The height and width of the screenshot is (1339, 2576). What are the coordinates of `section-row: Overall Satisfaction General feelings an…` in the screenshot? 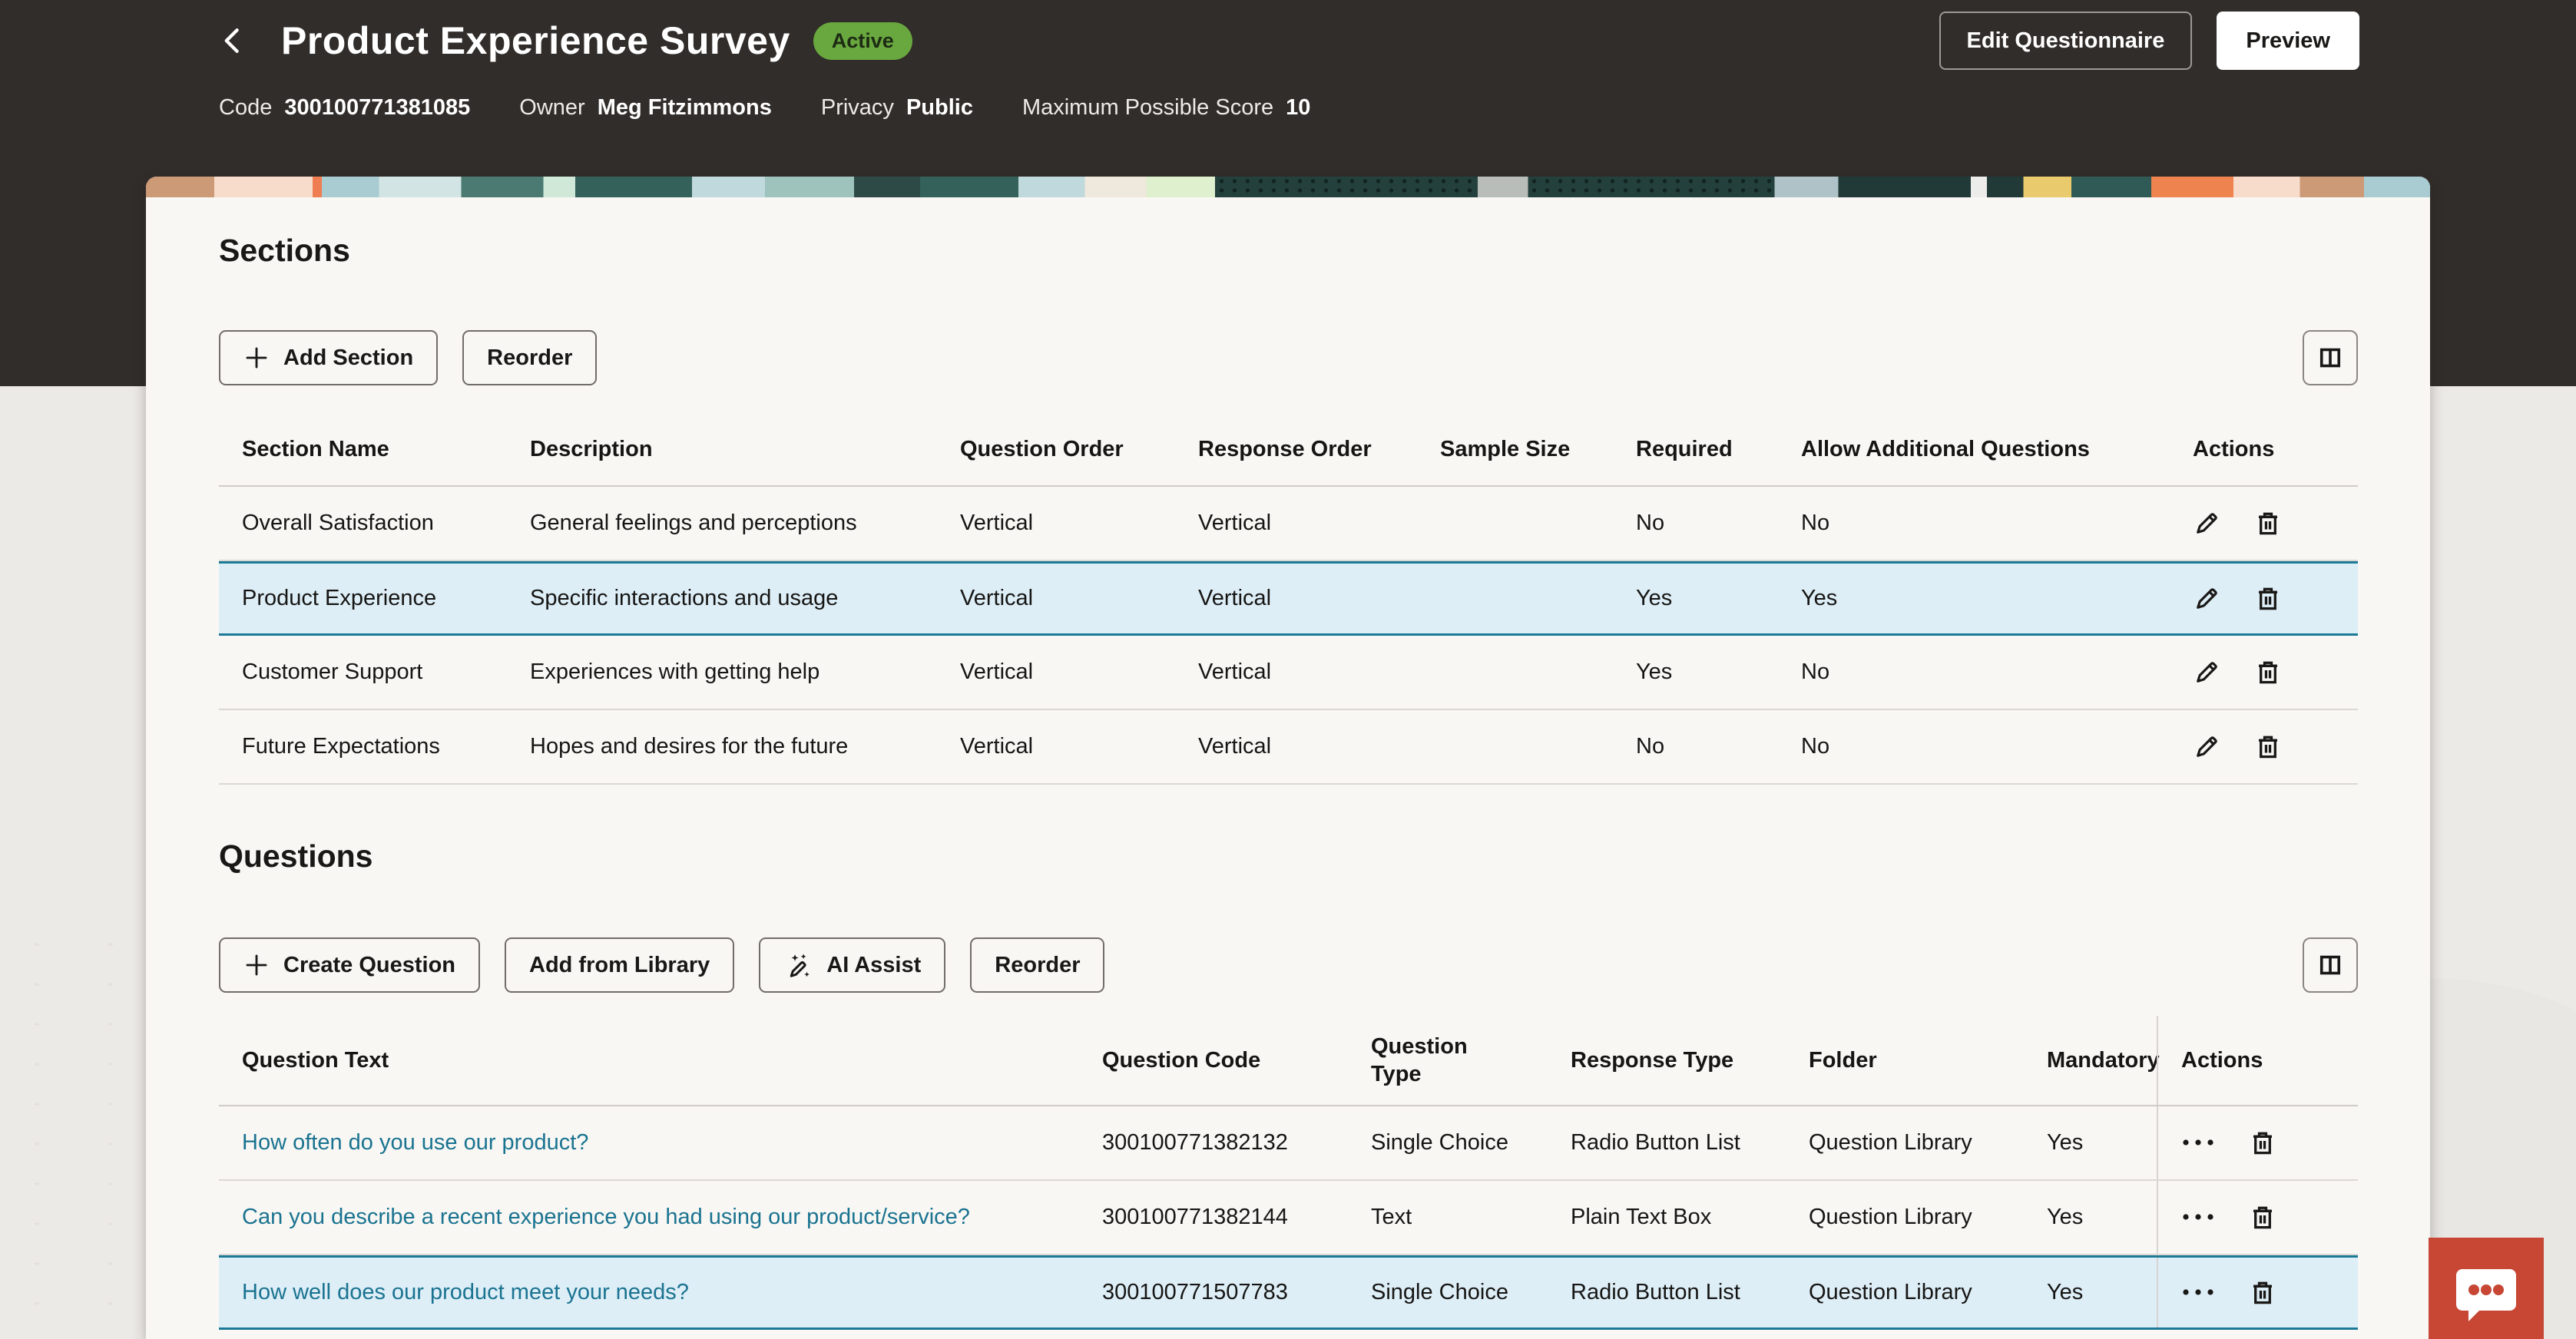 It's located at (1289, 524).